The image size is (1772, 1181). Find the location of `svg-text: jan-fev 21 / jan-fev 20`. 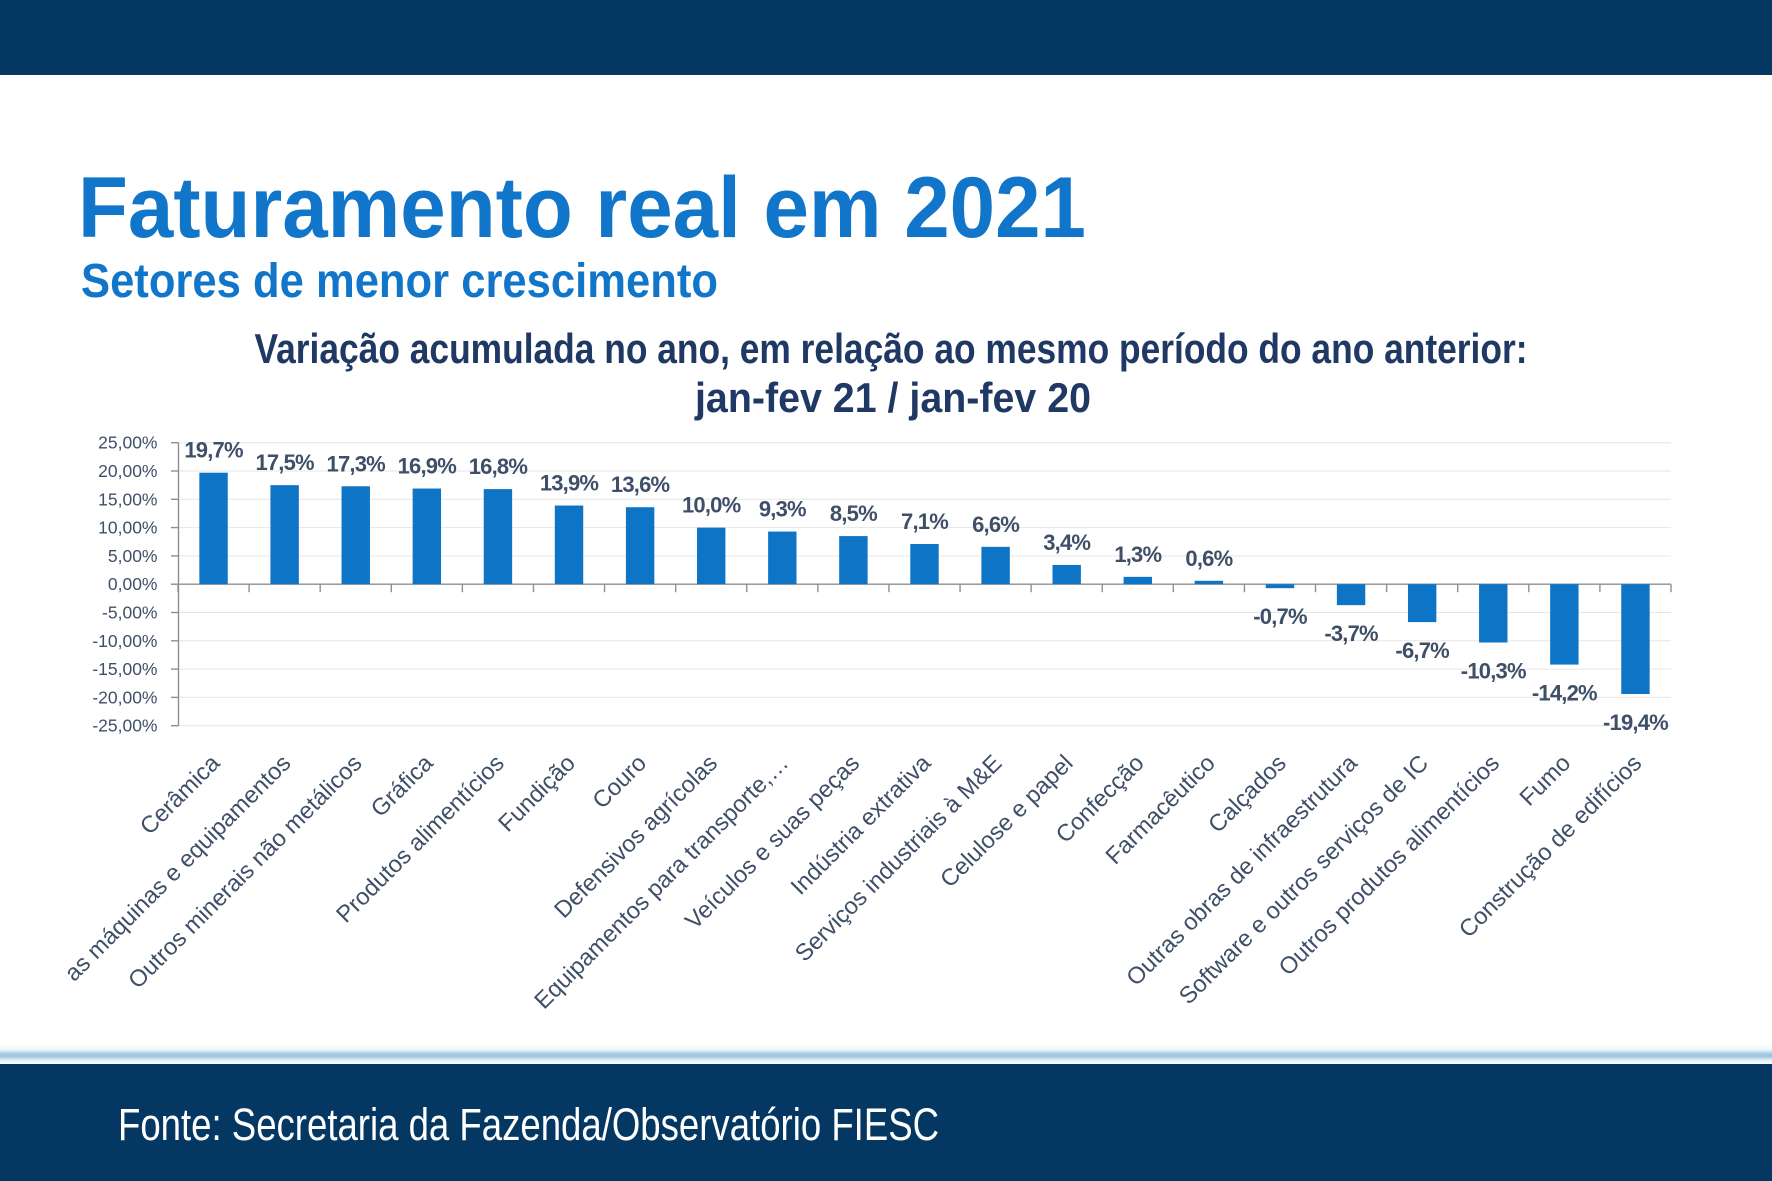

svg-text: jan-fev 21 / jan-fev 20 is located at coordinates (892, 397).